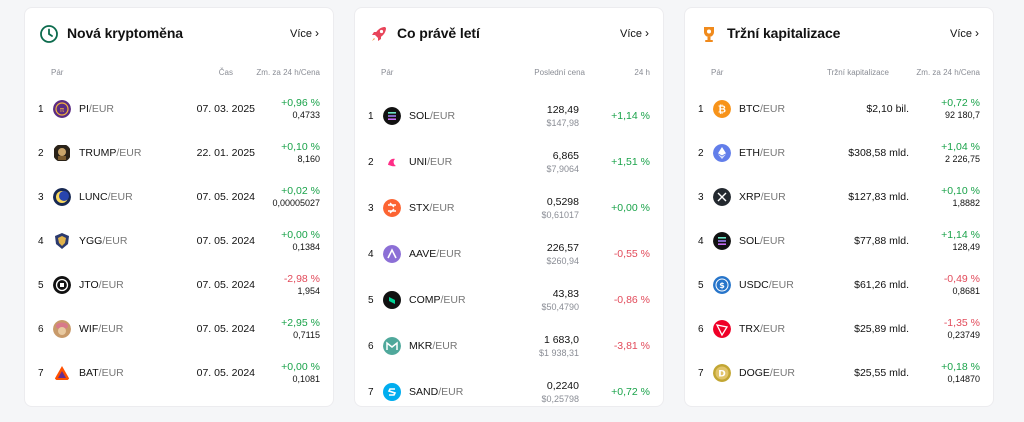 This screenshot has width=1024, height=422. Describe the element at coordinates (839, 241) in the screenshot. I see `table-row: 4 SOL/EUR $77,88 mld. +1,14 % 128,49` at that location.